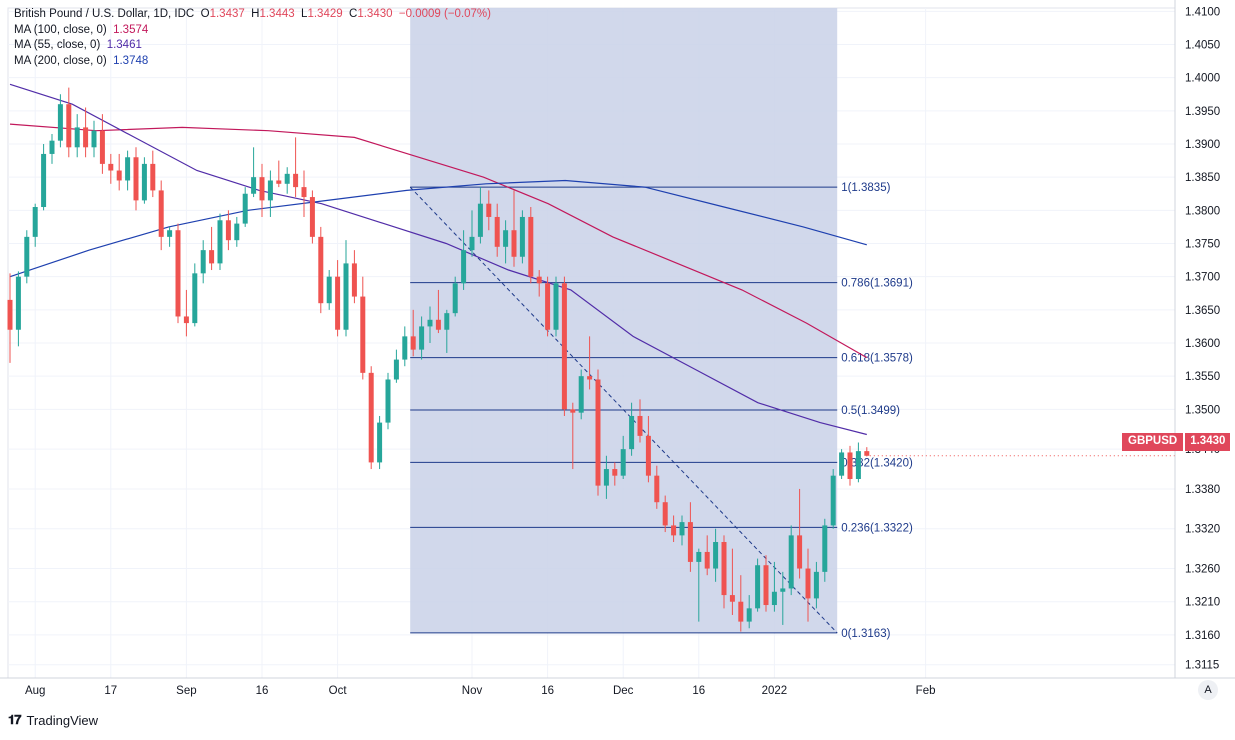  I want to click on time-tick-label: Dec, so click(623, 691).